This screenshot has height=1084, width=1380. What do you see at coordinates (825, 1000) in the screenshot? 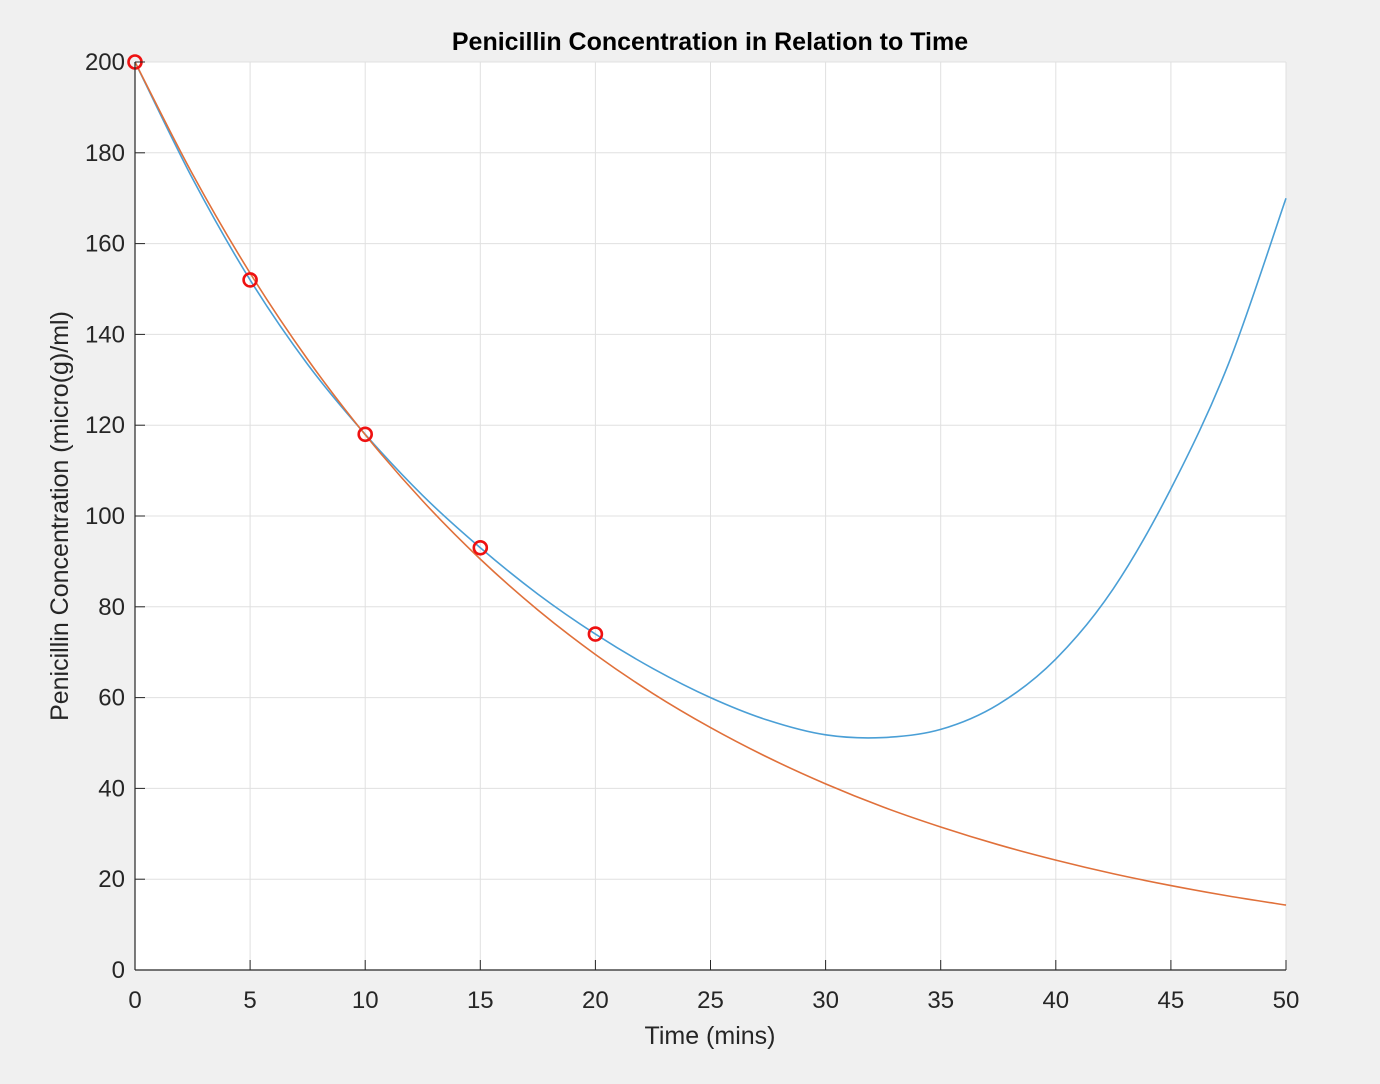
I see `x-tick-label: 30` at bounding box center [825, 1000].